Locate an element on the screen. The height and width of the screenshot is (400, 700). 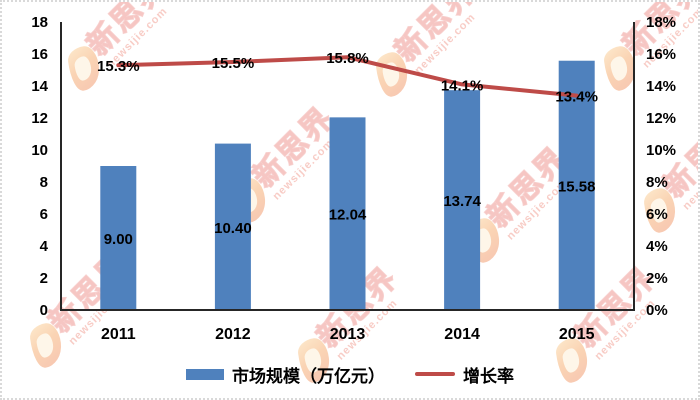
left-axis-tick: 10 is located at coordinates (39, 150).